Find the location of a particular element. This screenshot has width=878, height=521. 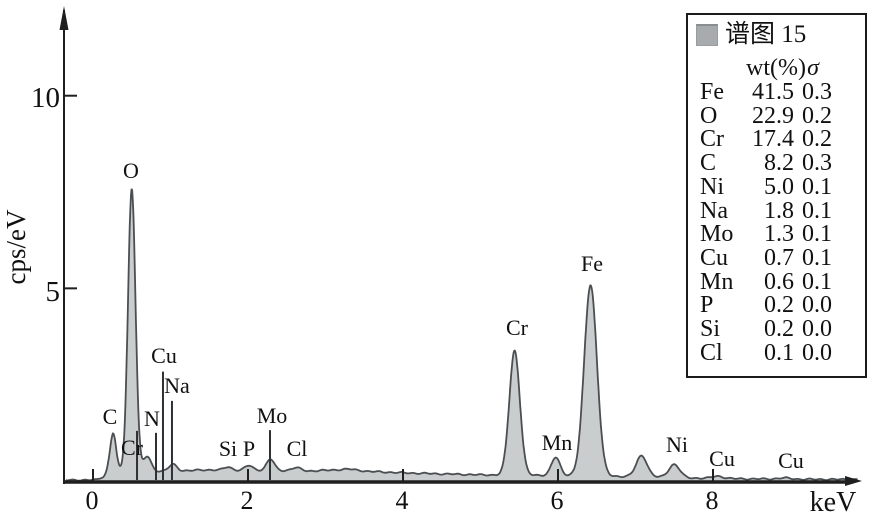

legend-row: O 22.9 0.2 is located at coordinates (776, 115).